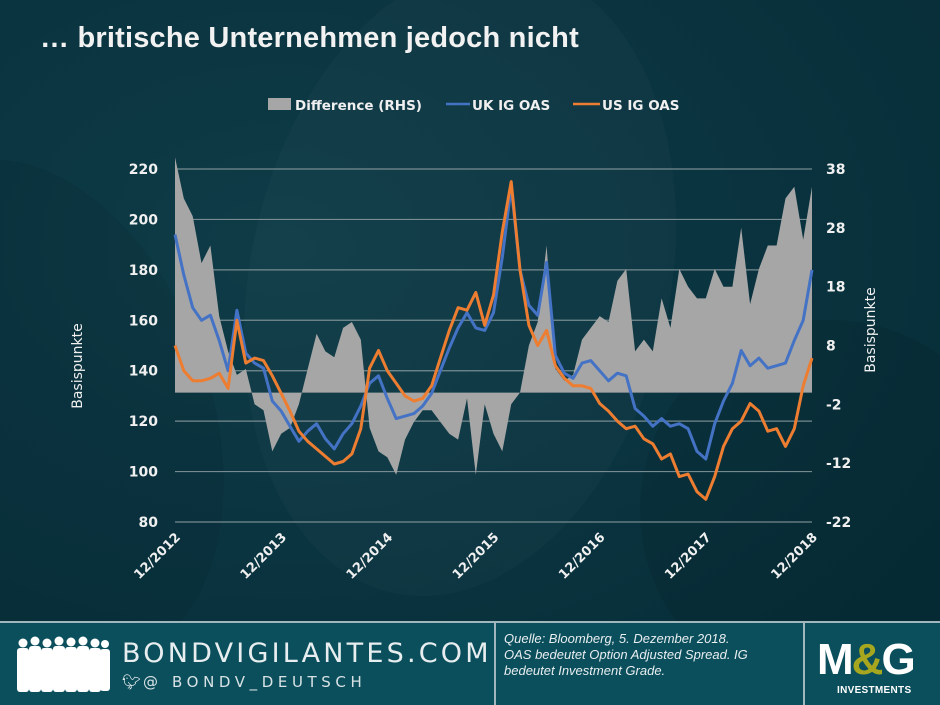  Describe the element at coordinates (617, 638) in the screenshot. I see `source-line: Quelle: Bloomberg, 5. Dezember 2018.` at that location.